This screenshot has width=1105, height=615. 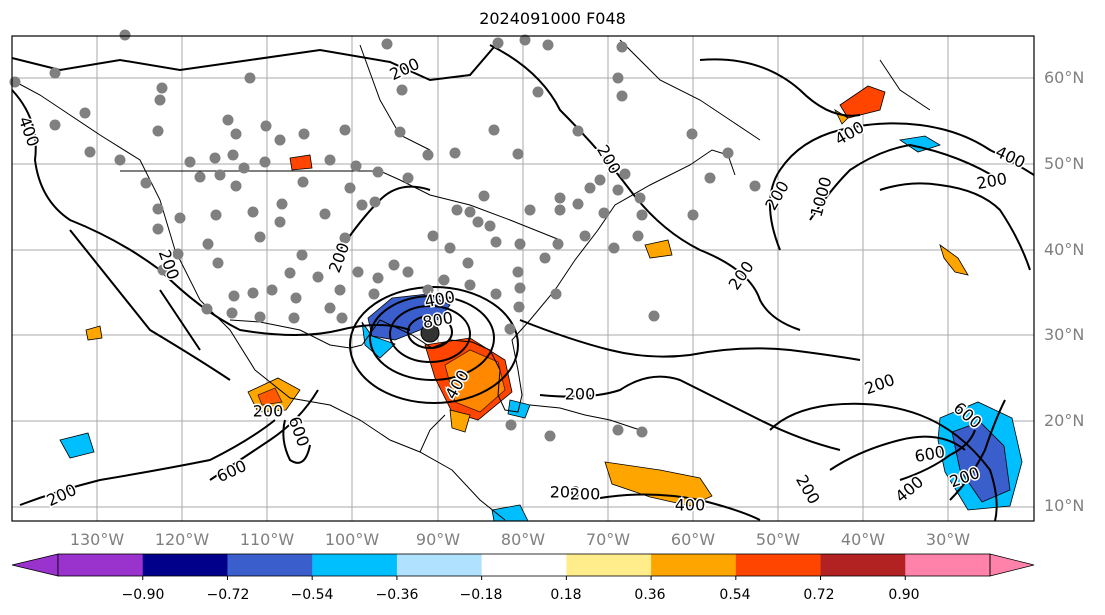 I want to click on colorbar-tick: 0.72, so click(x=819, y=595).